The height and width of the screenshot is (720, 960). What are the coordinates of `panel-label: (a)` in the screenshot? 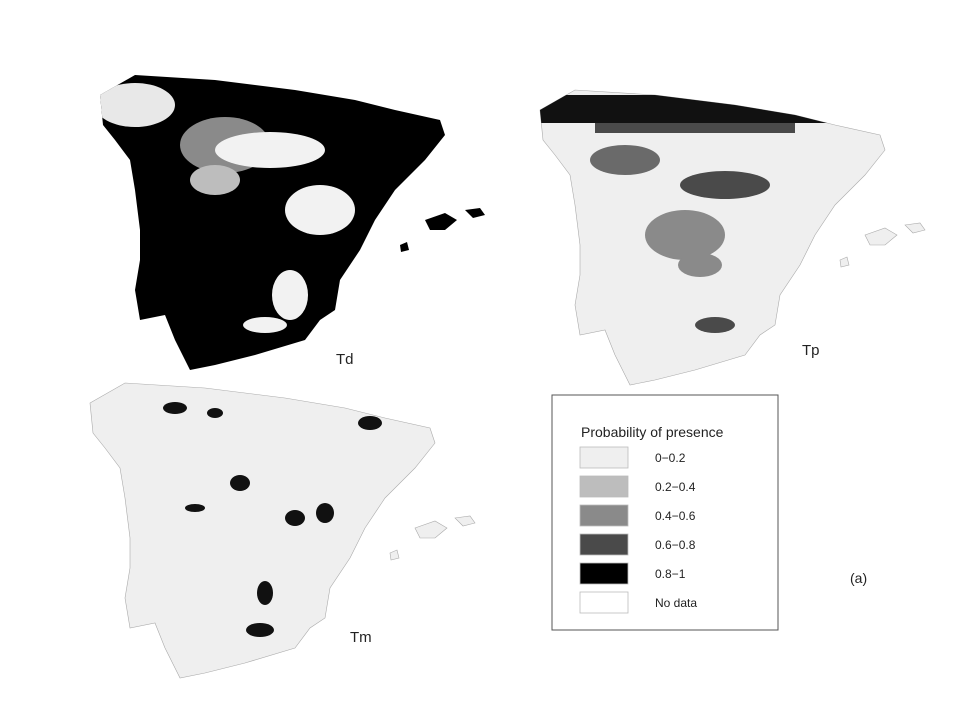 It's located at (858, 578).